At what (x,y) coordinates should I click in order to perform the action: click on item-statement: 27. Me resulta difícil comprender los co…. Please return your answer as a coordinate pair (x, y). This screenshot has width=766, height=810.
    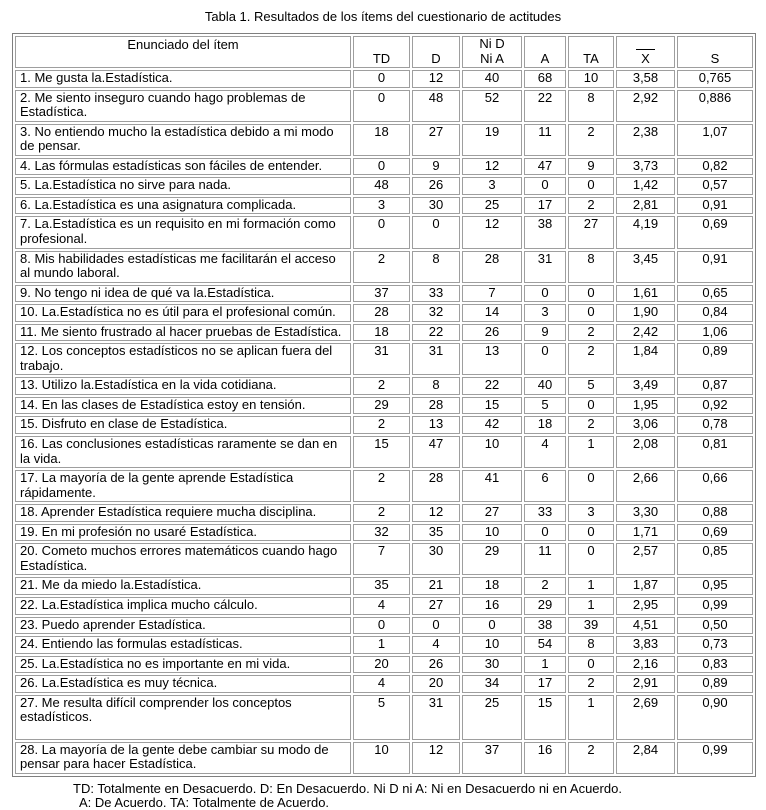
    Looking at the image, I should click on (183, 717).